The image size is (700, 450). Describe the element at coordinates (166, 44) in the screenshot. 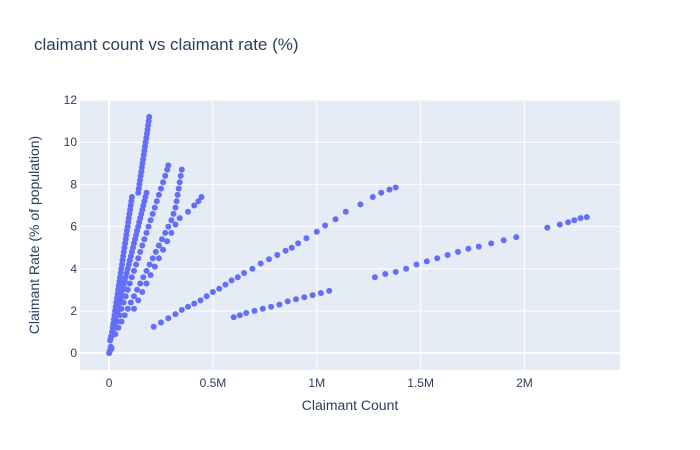

I see `chart-title: claimant count vs claimant rate (%)` at that location.